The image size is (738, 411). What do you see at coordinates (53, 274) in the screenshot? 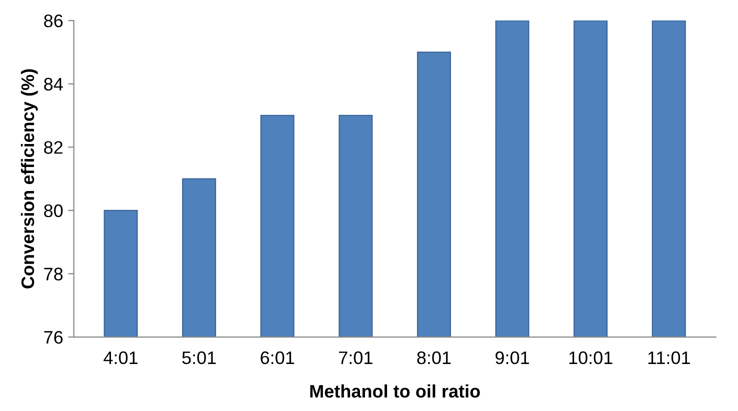
I see `y-tick-label: 78` at bounding box center [53, 274].